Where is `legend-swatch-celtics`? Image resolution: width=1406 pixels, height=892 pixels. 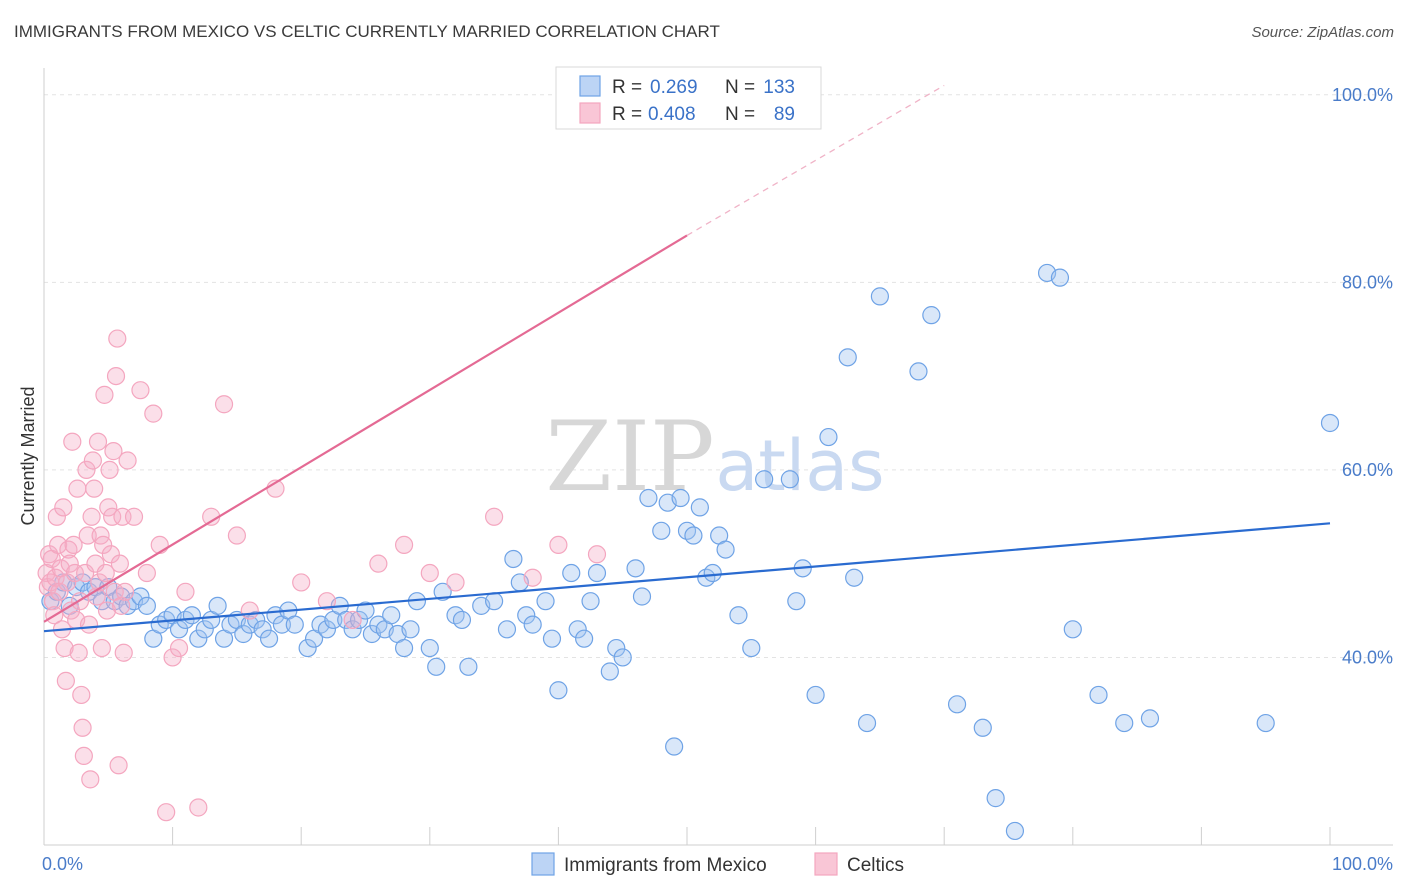
legend-swatch-celtics is located at coordinates (590, 113).